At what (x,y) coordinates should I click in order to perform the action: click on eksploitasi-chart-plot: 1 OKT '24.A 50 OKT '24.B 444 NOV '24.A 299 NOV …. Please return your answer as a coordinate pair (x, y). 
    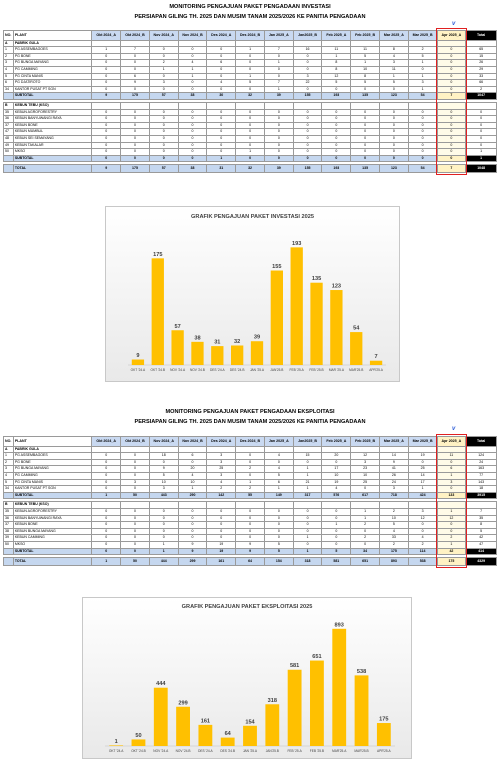
    Looking at the image, I should click on (250, 687).